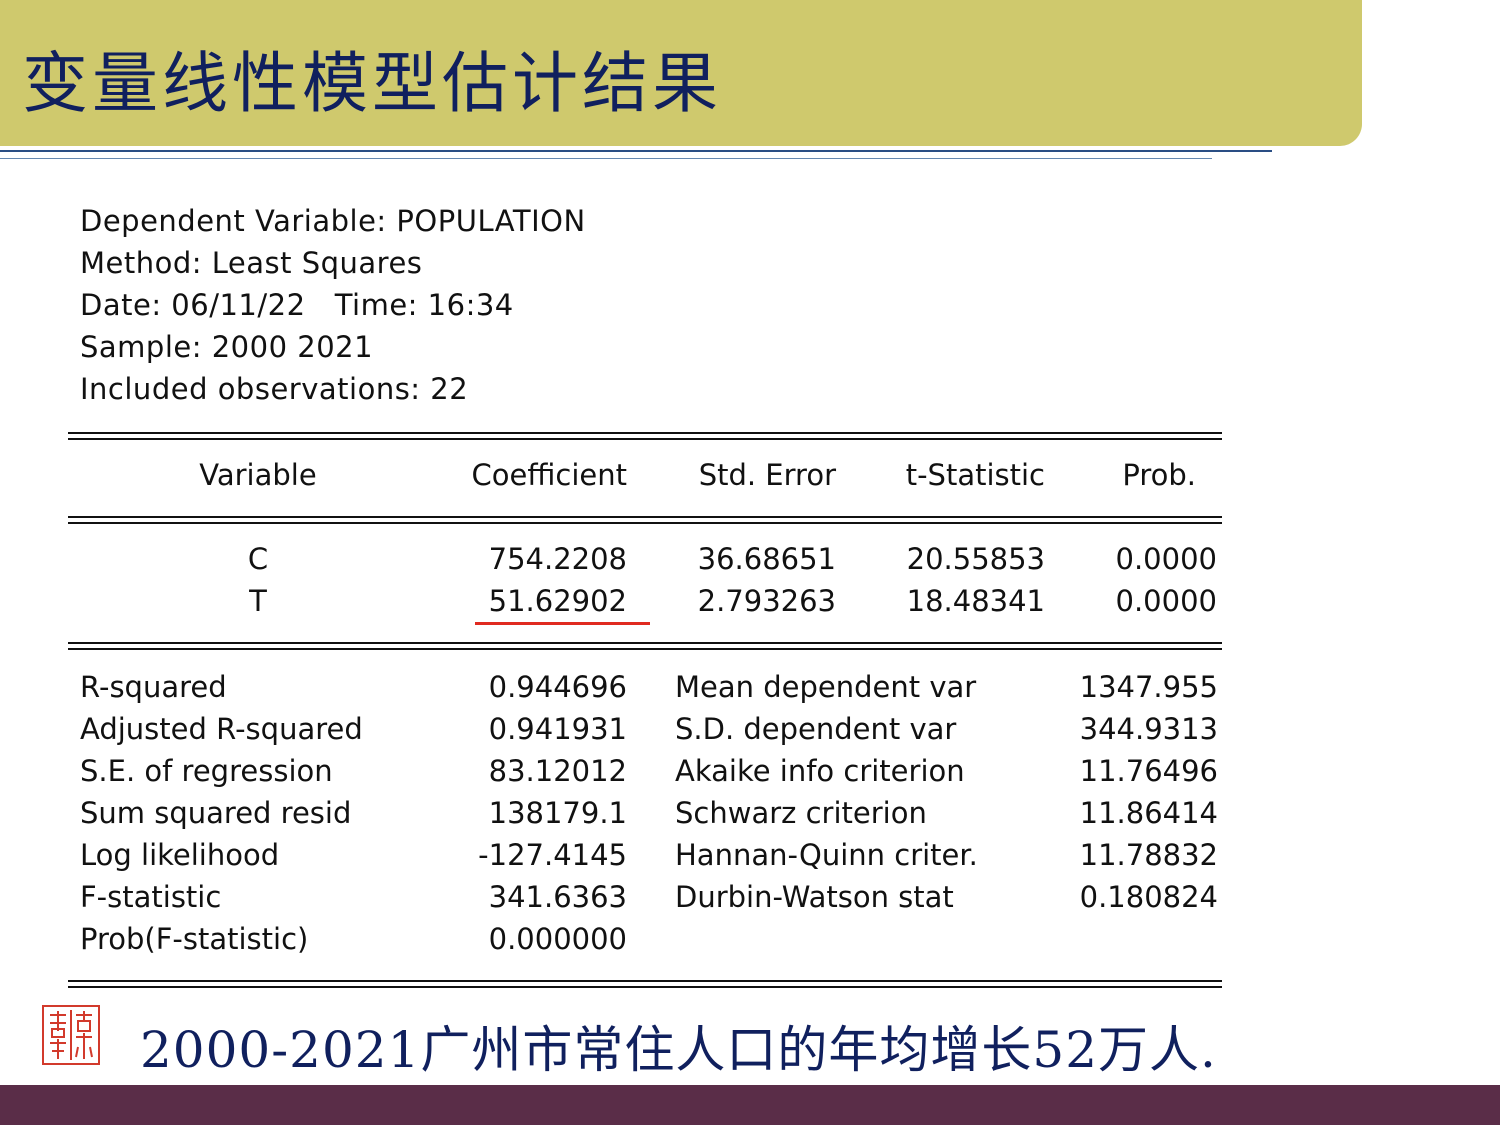 This screenshot has width=1500, height=1125. Describe the element at coordinates (221, 729) in the screenshot. I see `stat-label: Adjusted R-squared` at that location.